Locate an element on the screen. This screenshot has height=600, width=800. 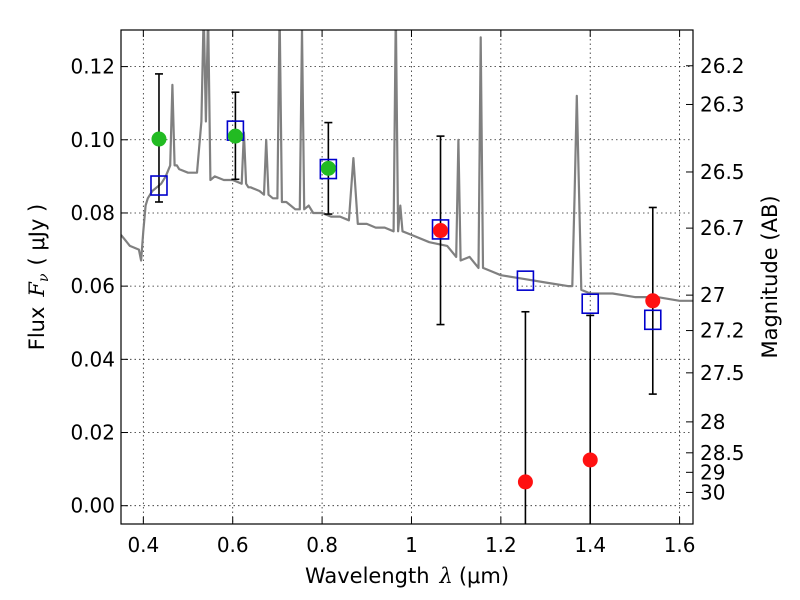
y2-tick-label: 28 is located at coordinates (712, 422).